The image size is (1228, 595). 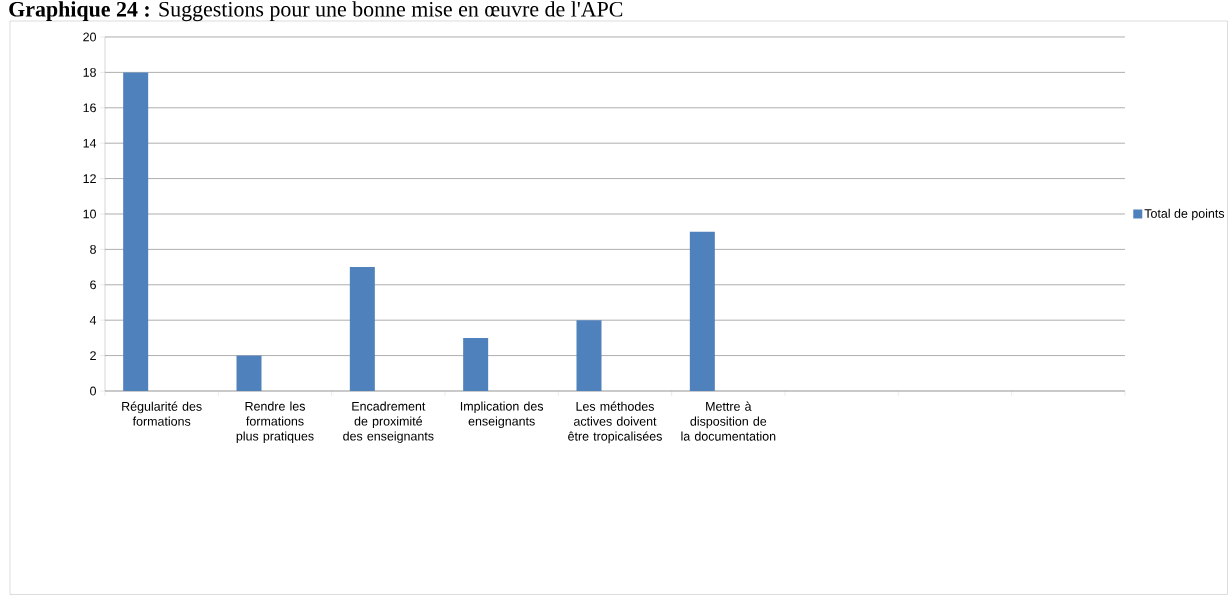 What do you see at coordinates (90, 143) in the screenshot?
I see `y-tick-label: 14` at bounding box center [90, 143].